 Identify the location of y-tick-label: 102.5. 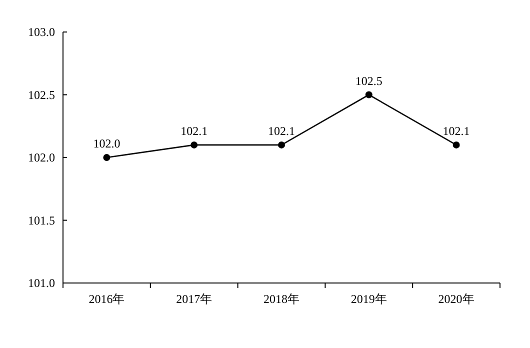
(41, 95).